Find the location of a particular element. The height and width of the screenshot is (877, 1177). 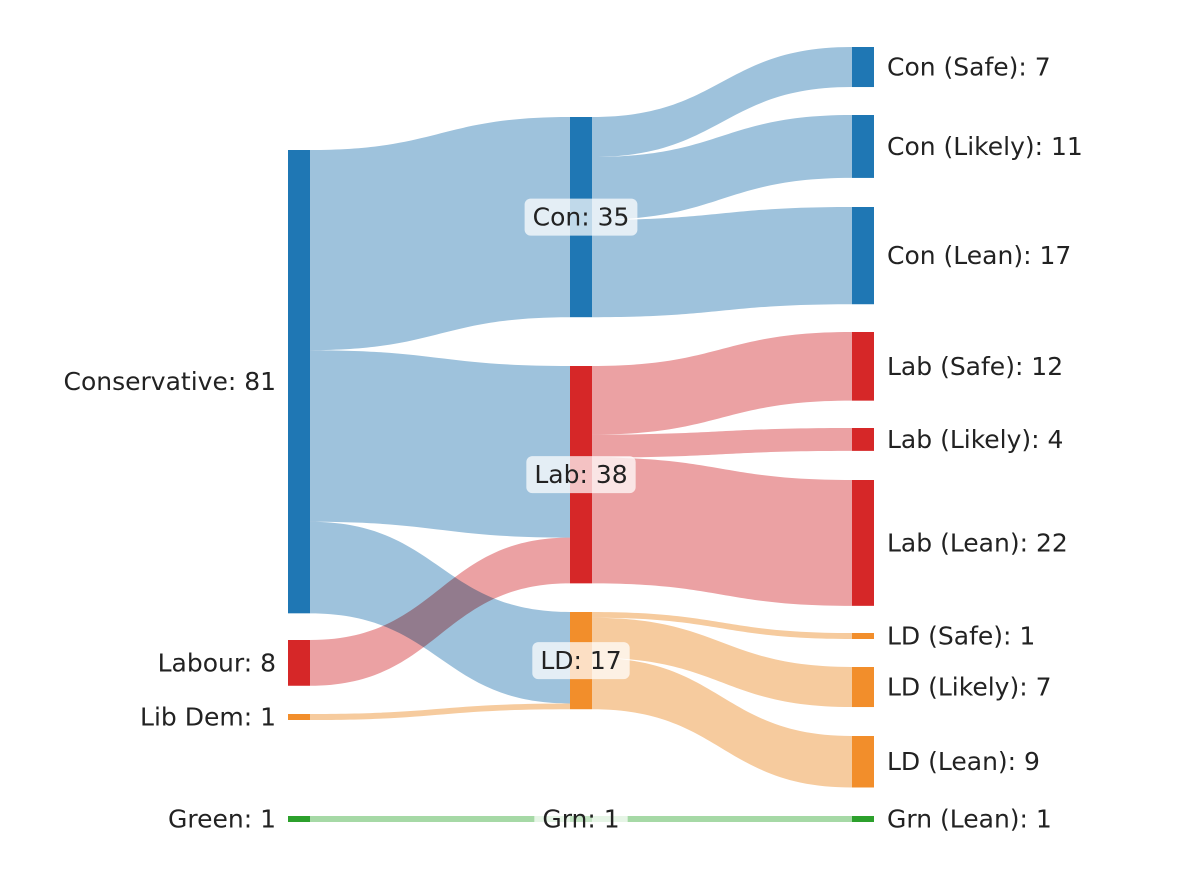

label-lab: Lab: 38 is located at coordinates (580, 474).